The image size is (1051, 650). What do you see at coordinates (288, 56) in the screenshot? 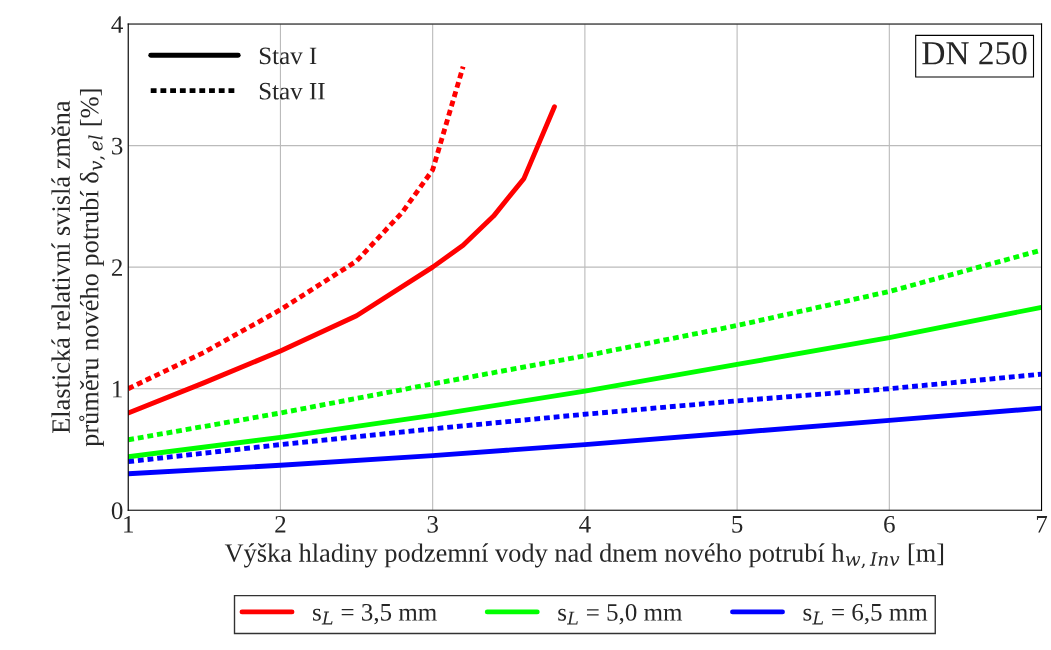
I see `annotation: Stav I` at bounding box center [288, 56].